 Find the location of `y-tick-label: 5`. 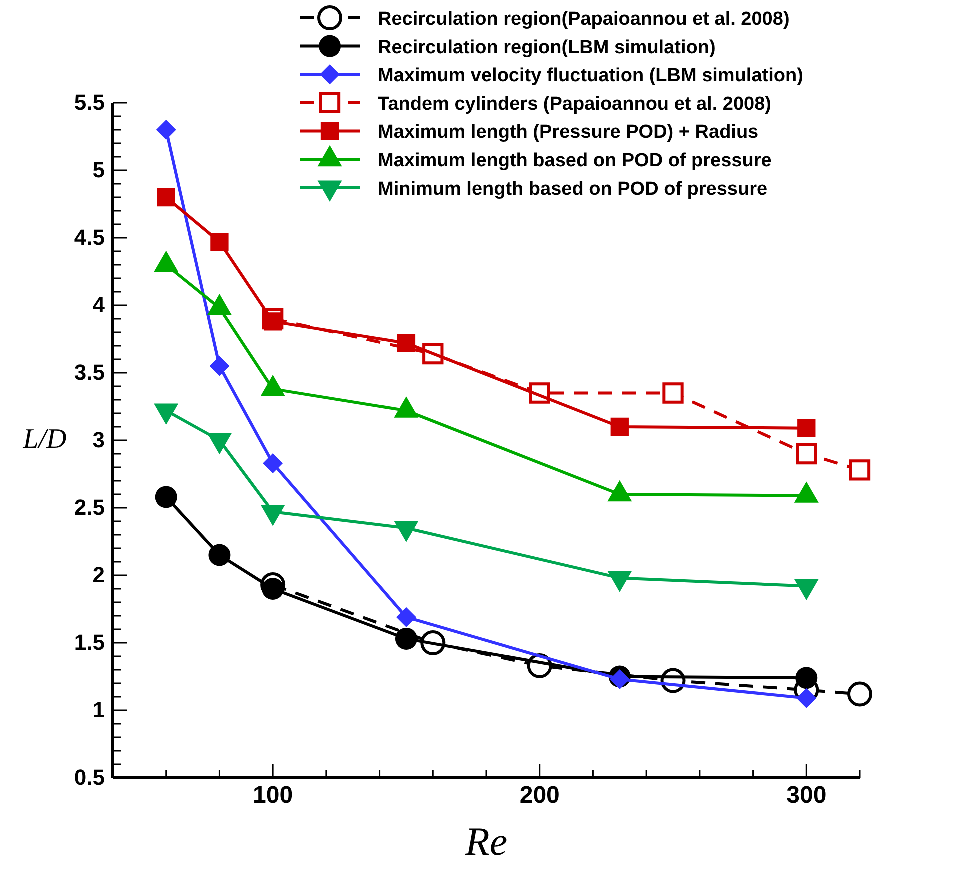

y-tick-label: 5 is located at coordinates (98, 170).